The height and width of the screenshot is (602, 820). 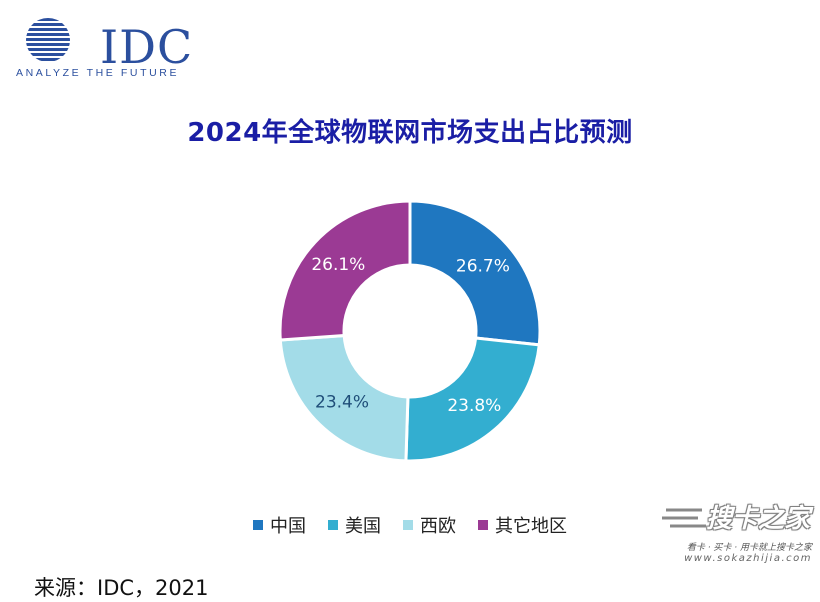 I want to click on watermark-card-icon, so click(x=684, y=518).